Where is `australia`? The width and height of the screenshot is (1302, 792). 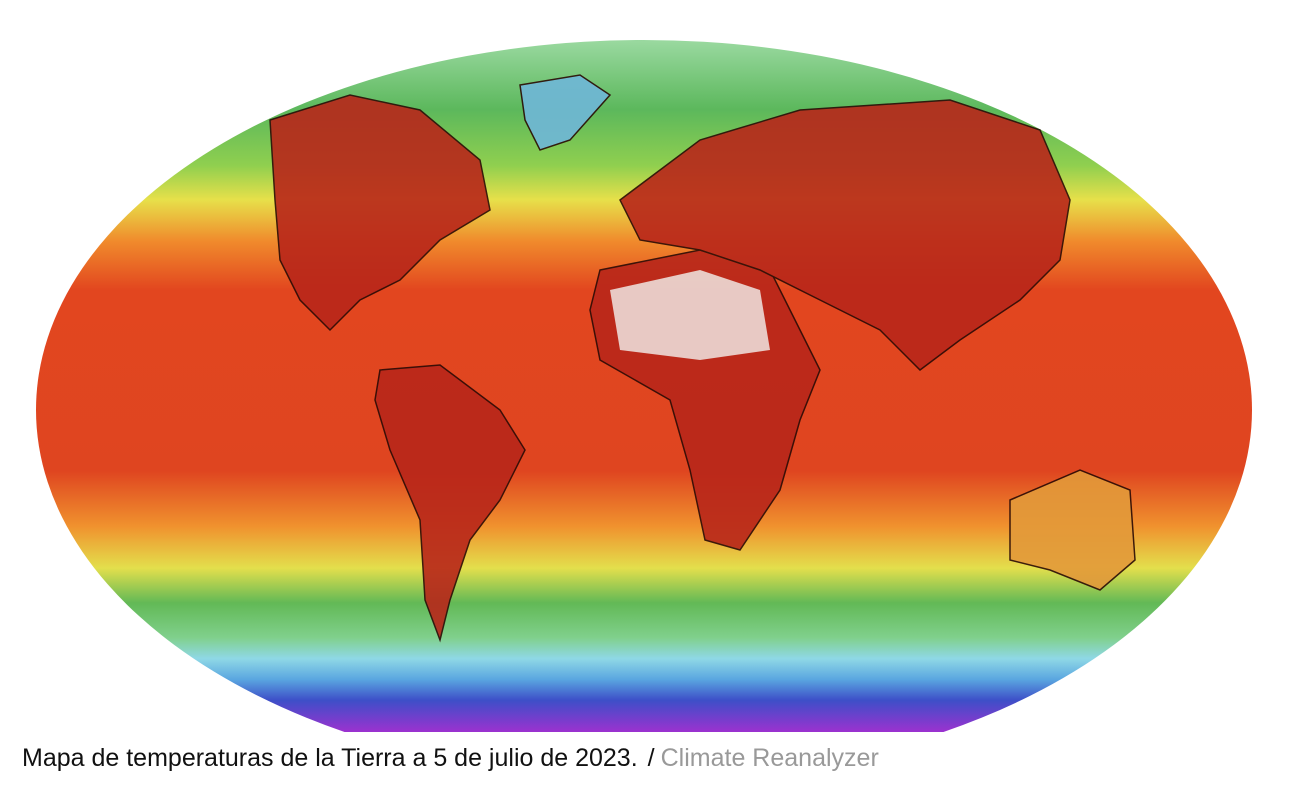
australia is located at coordinates (1072, 530).